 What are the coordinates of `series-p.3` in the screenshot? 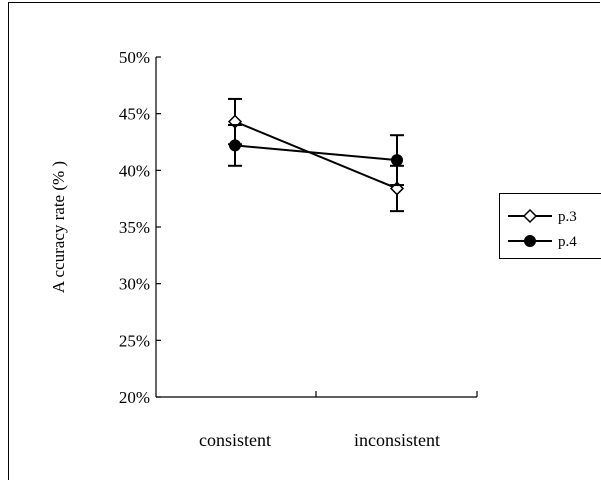 It's located at (316, 155).